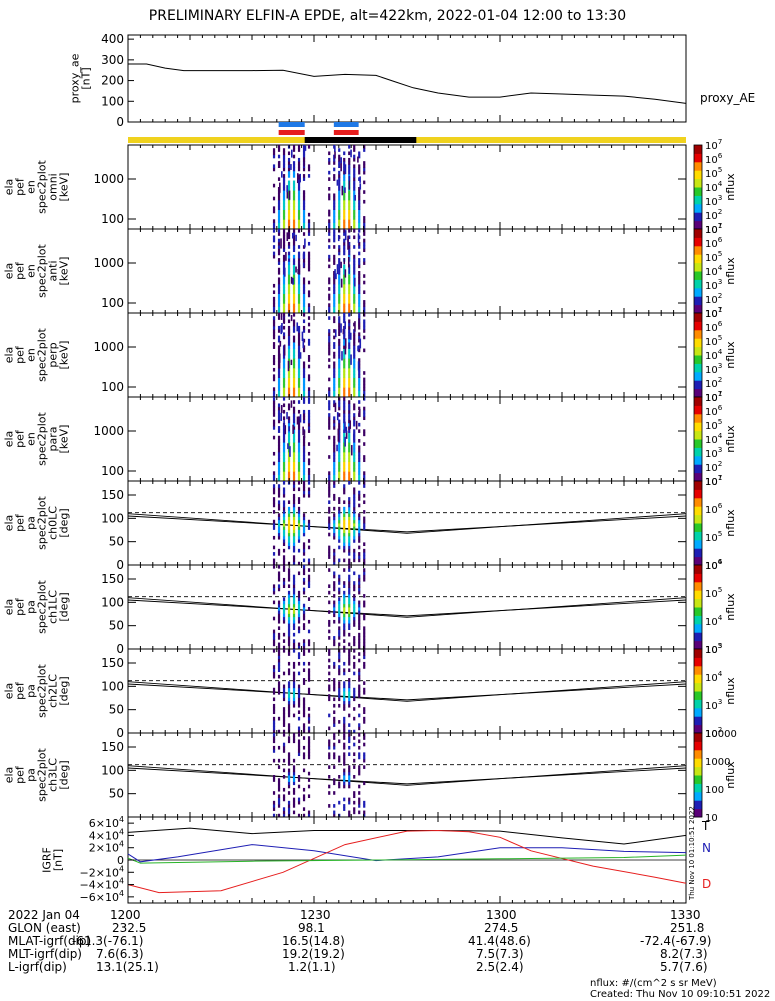 The image size is (775, 1001). What do you see at coordinates (730, 187) in the screenshot?
I see `spectrogram-omni-colorbar-label: nflux` at bounding box center [730, 187].